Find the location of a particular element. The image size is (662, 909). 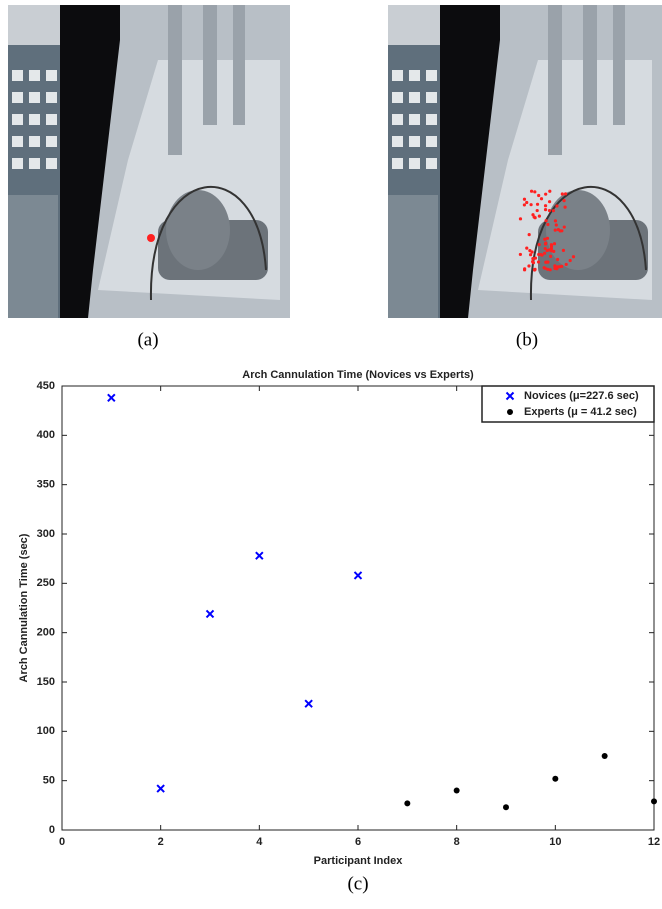

x-tick-label: 10 is located at coordinates (555, 842).